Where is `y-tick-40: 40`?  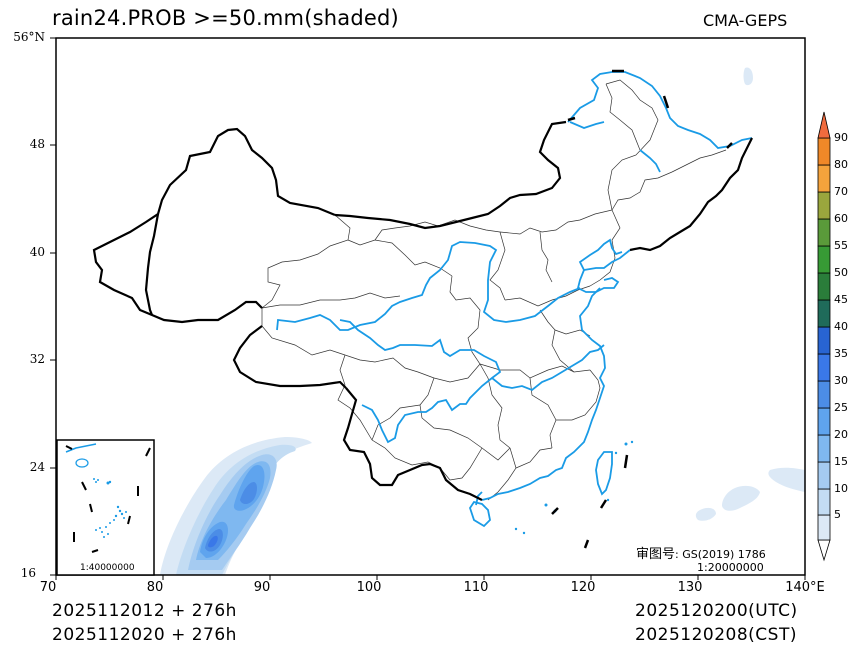 y-tick-40: 40 is located at coordinates (37, 252).